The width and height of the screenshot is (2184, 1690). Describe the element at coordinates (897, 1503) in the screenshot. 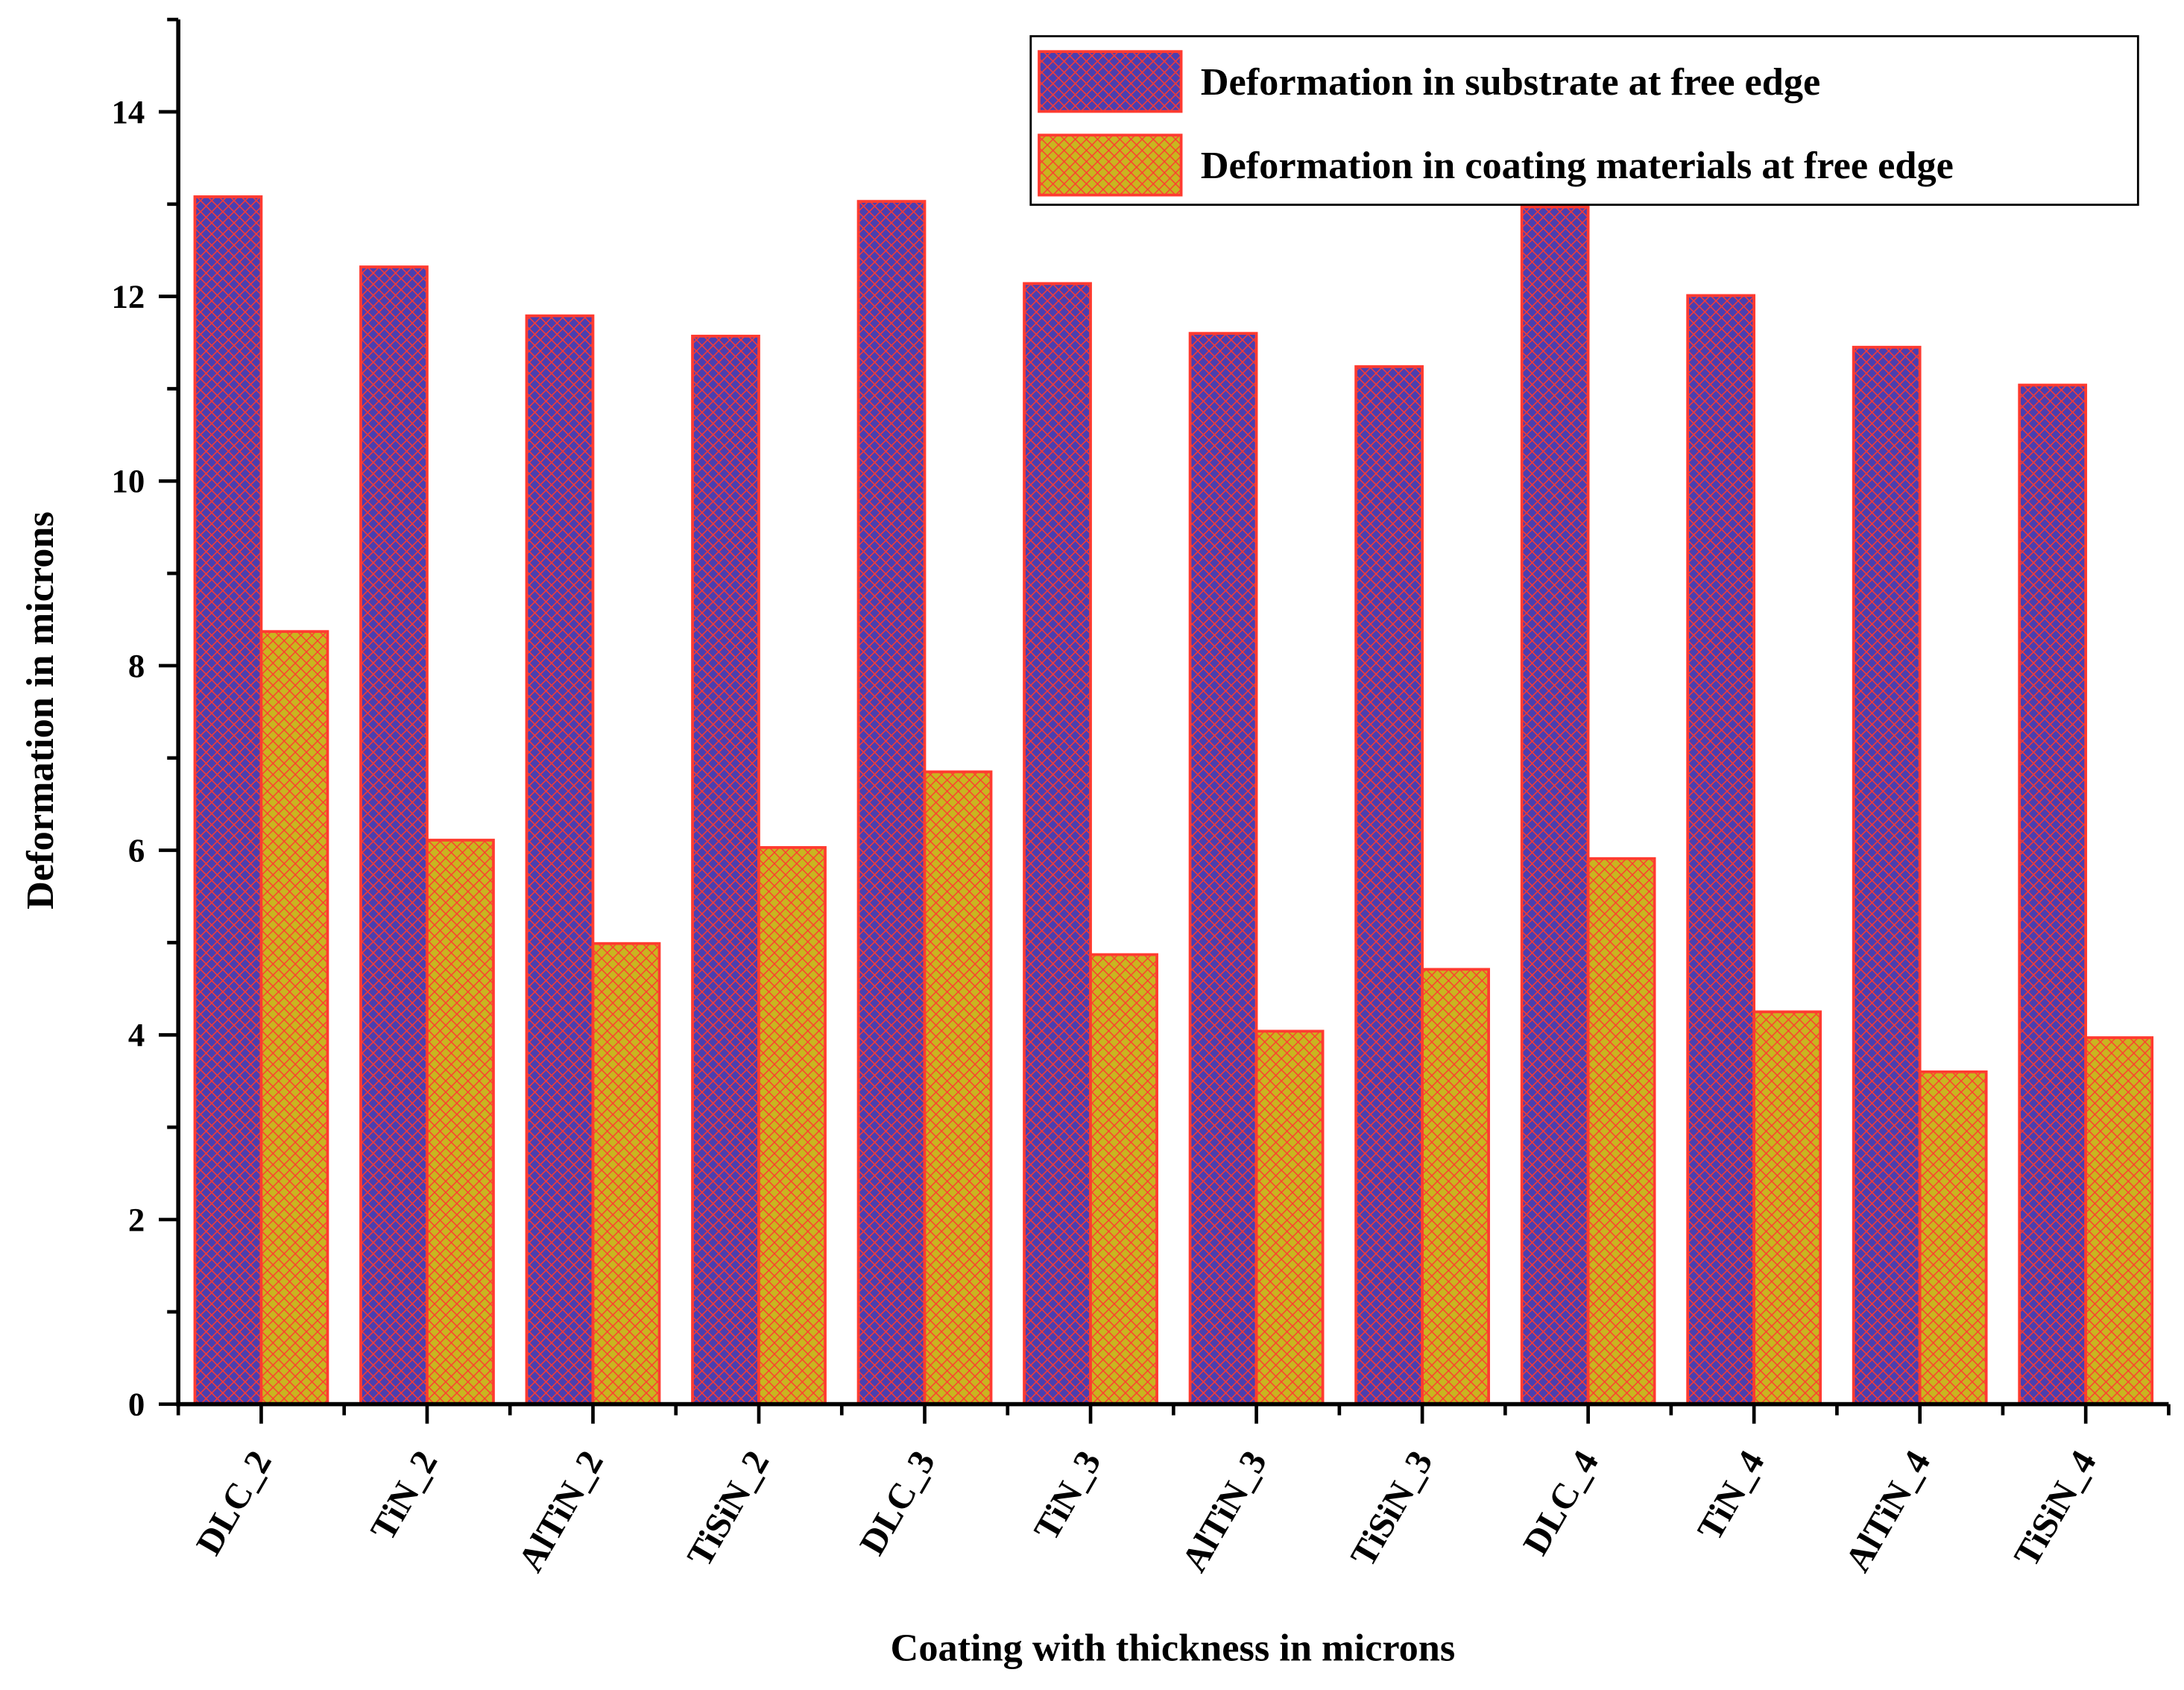

I see `x-tick-label: DLC_3` at that location.